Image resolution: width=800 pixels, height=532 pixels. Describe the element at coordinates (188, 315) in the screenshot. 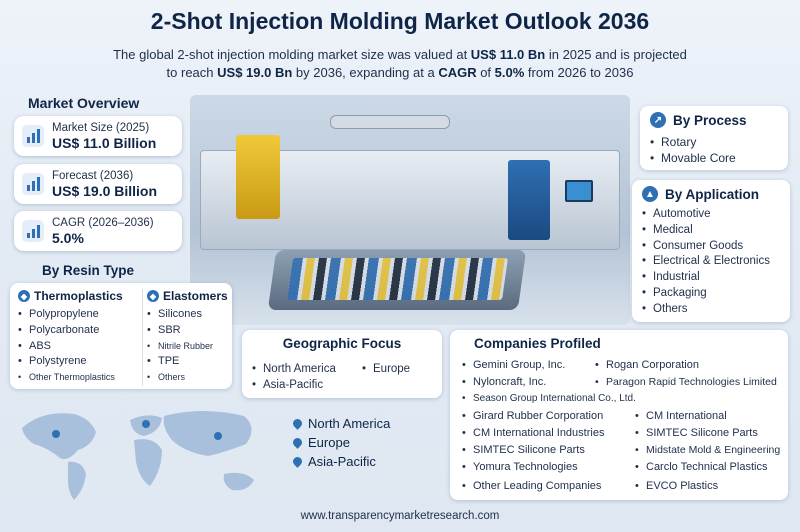

I see `list-item: Silicones` at that location.